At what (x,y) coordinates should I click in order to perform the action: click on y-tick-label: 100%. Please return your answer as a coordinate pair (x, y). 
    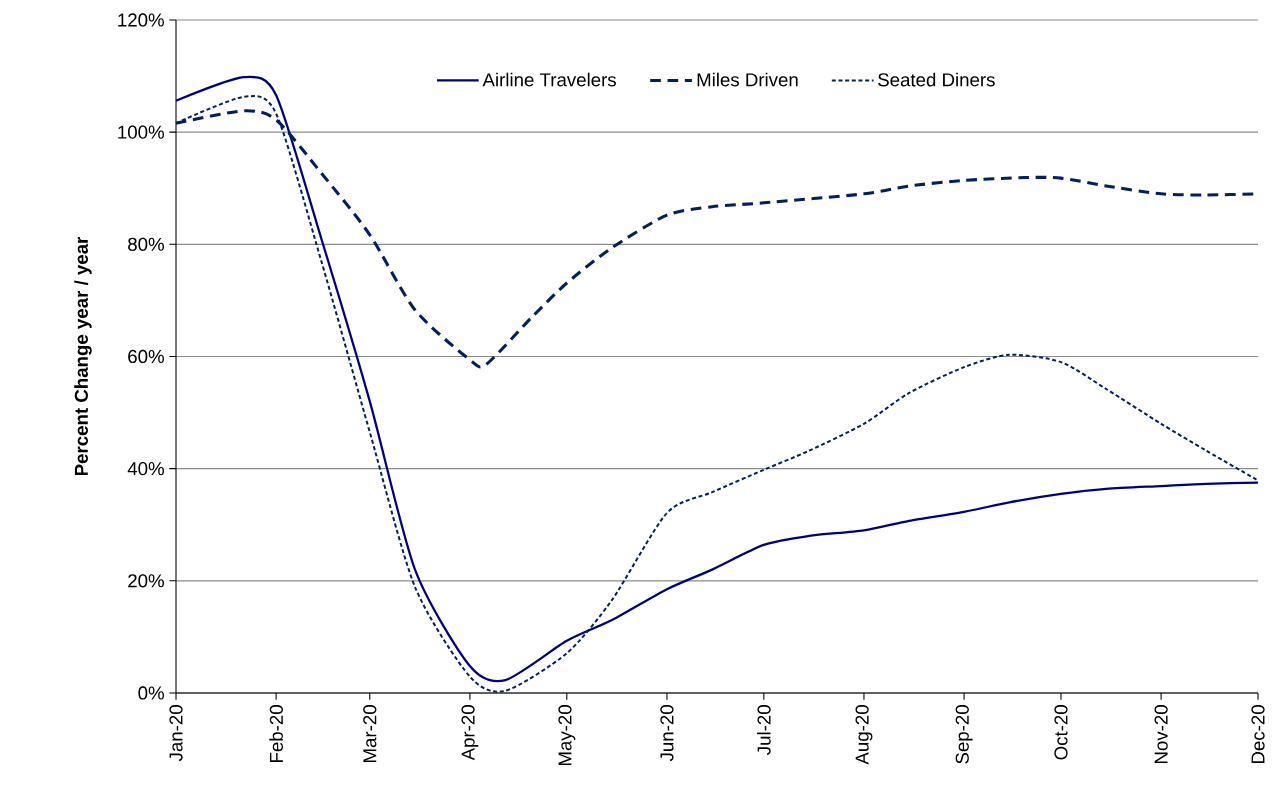
    Looking at the image, I should click on (141, 132).